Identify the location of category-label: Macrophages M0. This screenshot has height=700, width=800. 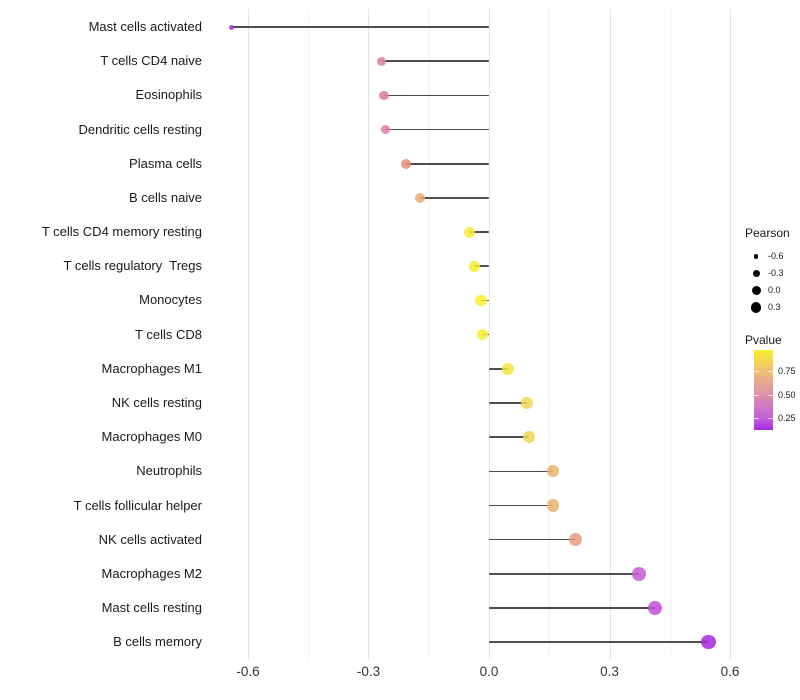
(151, 437).